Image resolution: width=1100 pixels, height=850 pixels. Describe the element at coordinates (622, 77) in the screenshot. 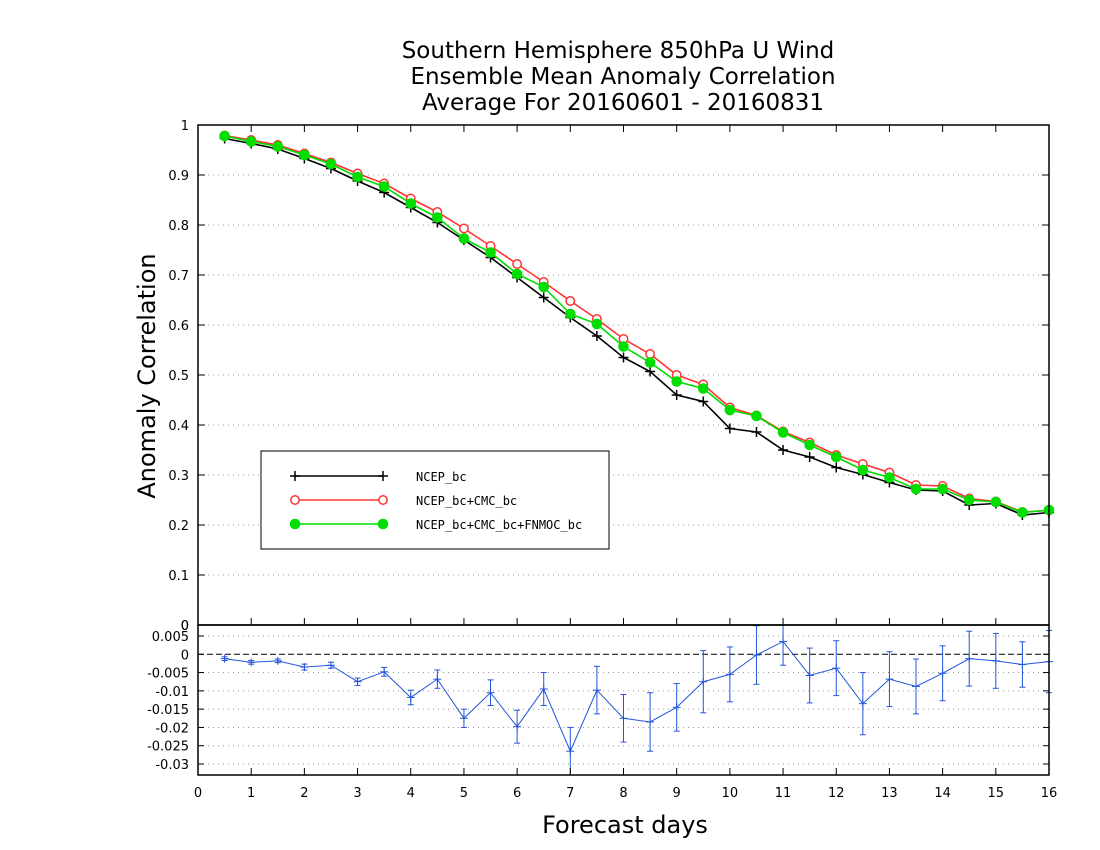

I see `title-line-2: Ensemble Mean Anomaly Correlation` at that location.